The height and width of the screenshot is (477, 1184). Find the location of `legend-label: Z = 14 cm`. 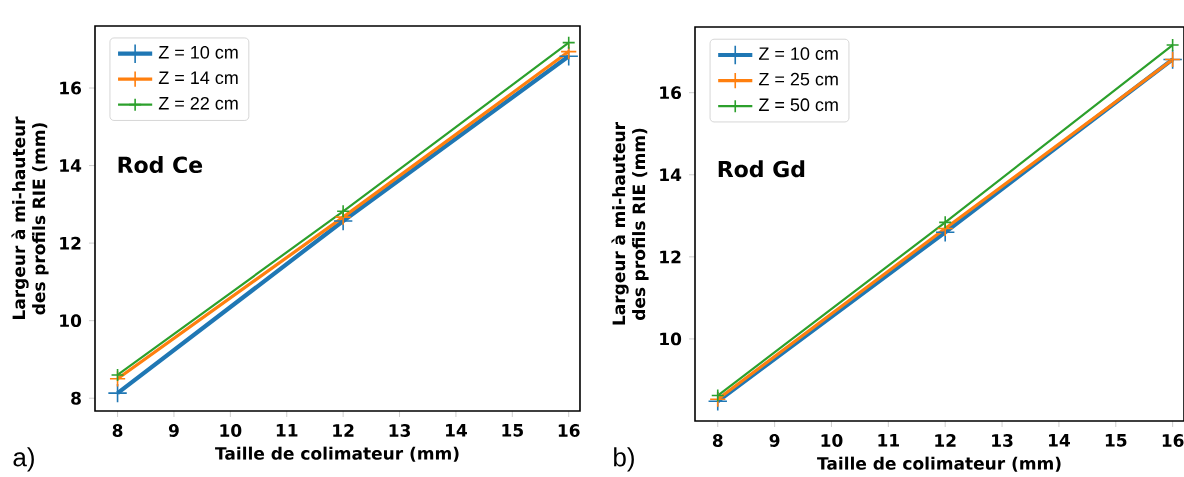

legend-label: Z = 14 cm is located at coordinates (198, 78).